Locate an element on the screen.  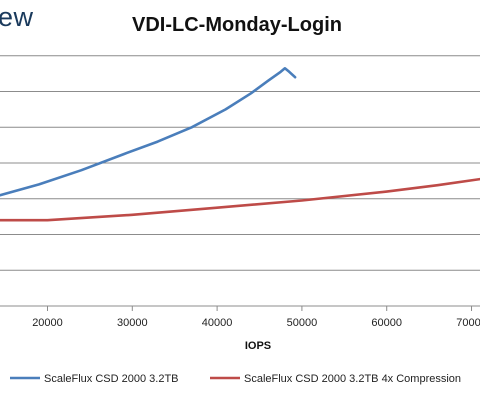
x-tick-label: 50000 is located at coordinates (302, 323).